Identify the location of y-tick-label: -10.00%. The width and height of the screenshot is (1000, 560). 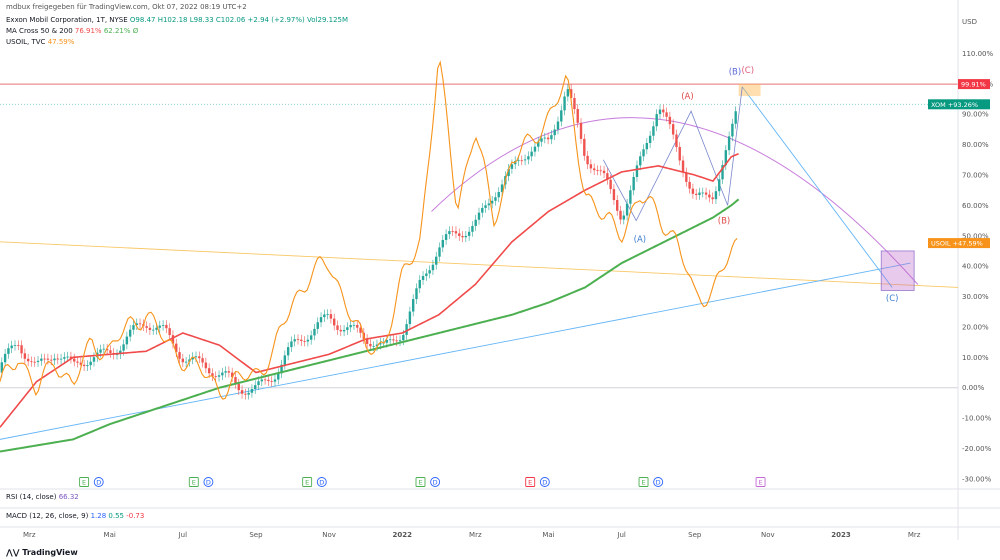
(977, 419).